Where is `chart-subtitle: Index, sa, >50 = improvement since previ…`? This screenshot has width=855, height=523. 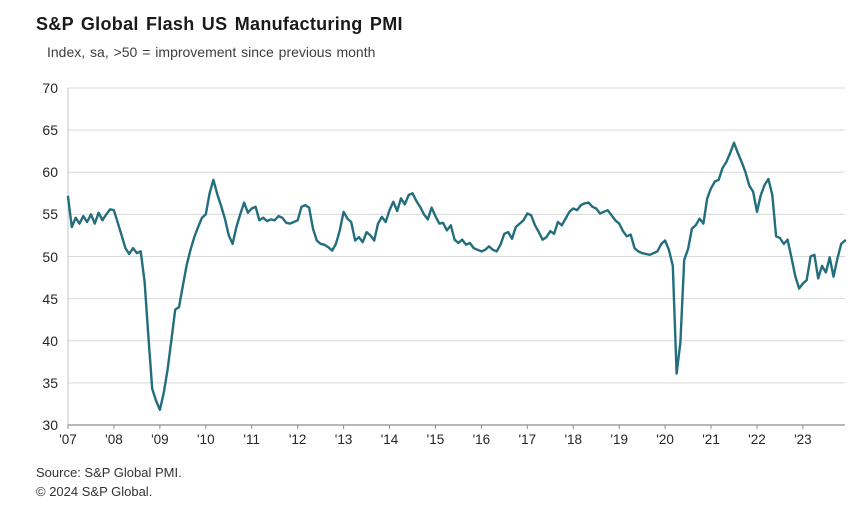 chart-subtitle: Index, sa, >50 = improvement since previ… is located at coordinates (211, 52).